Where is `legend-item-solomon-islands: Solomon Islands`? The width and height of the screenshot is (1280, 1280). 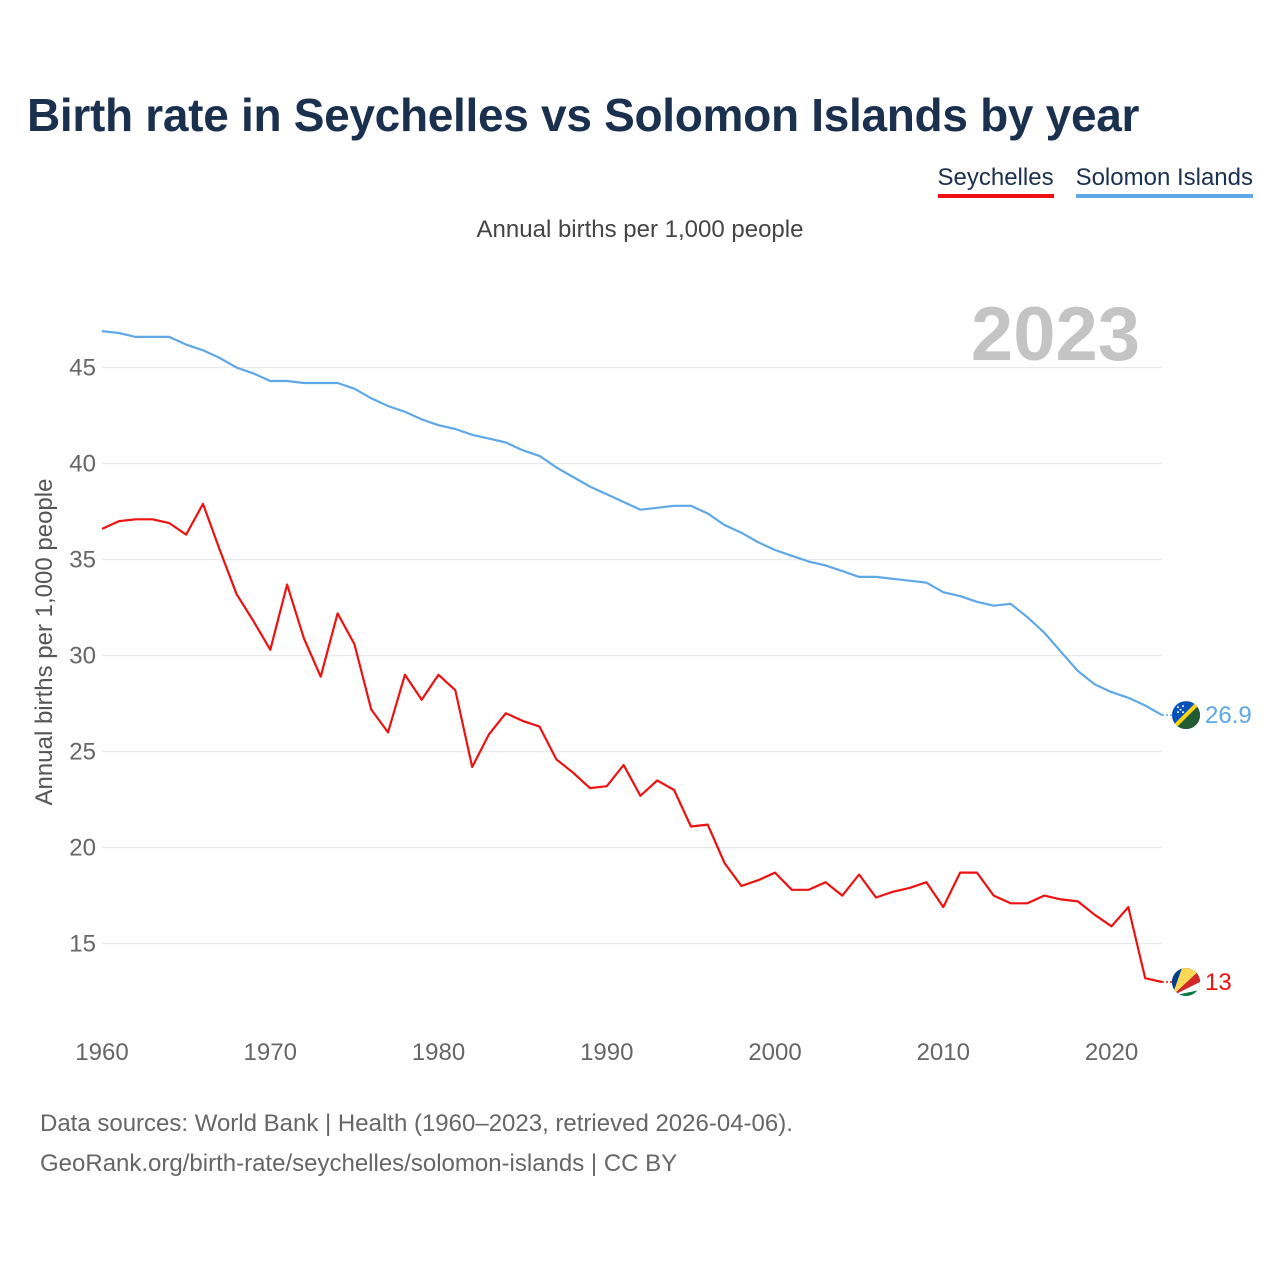 legend-item-solomon-islands: Solomon Islands is located at coordinates (1164, 181).